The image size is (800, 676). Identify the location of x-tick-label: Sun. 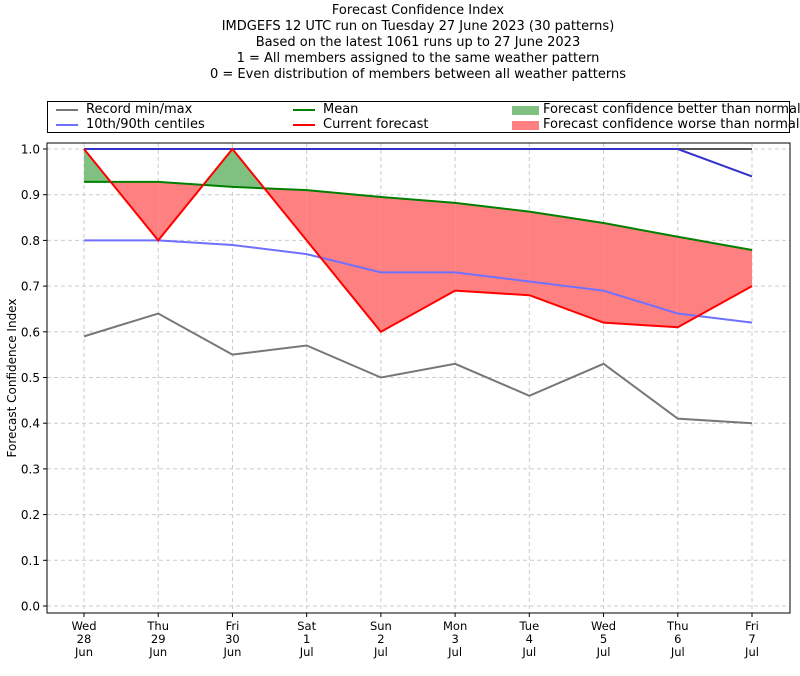
(381, 626).